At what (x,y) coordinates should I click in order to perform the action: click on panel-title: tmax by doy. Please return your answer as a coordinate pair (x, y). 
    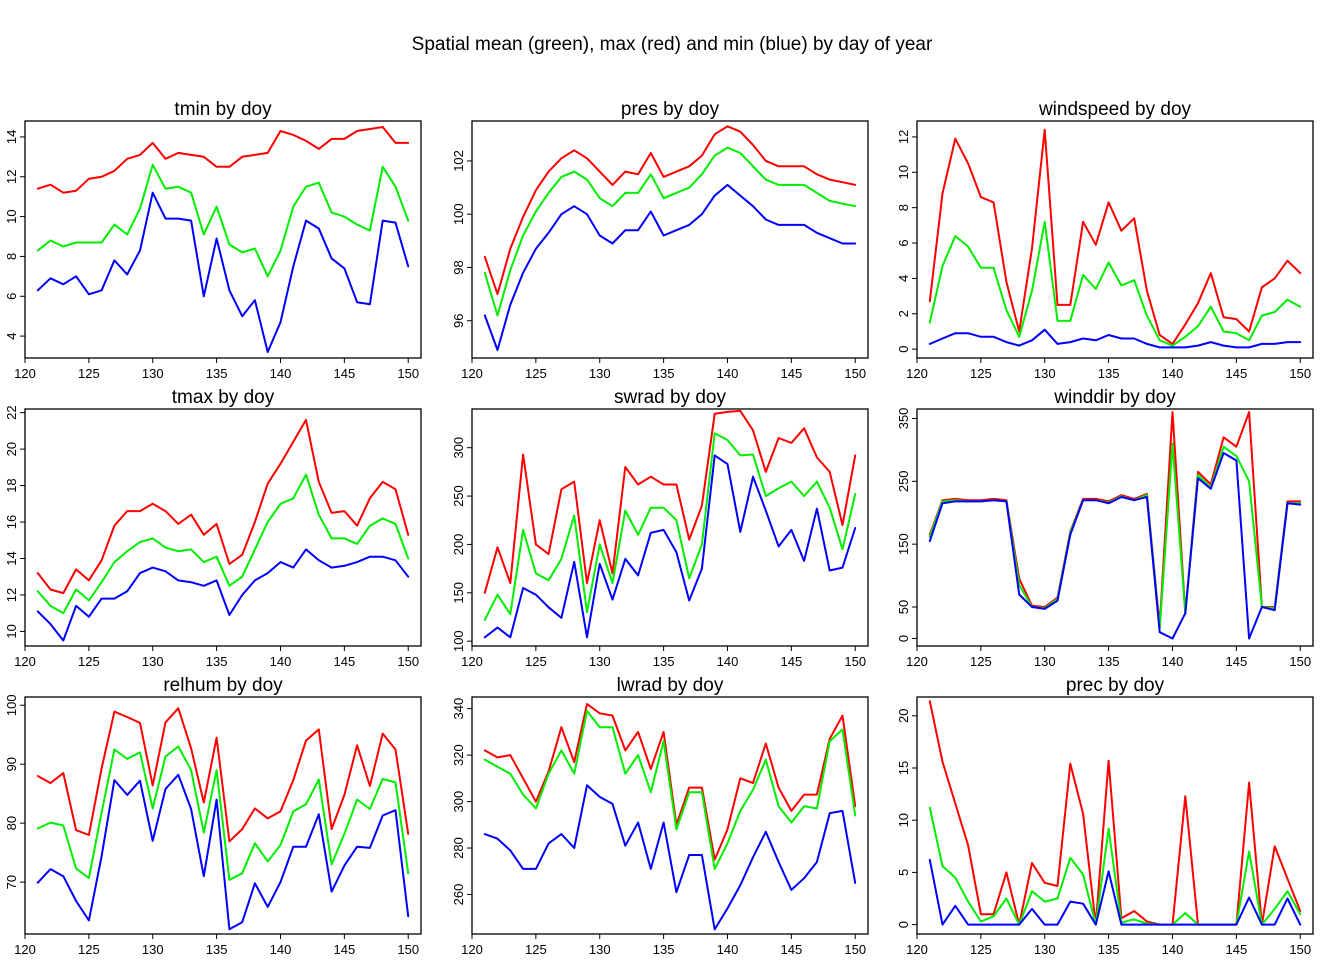
    Looking at the image, I should click on (223, 397).